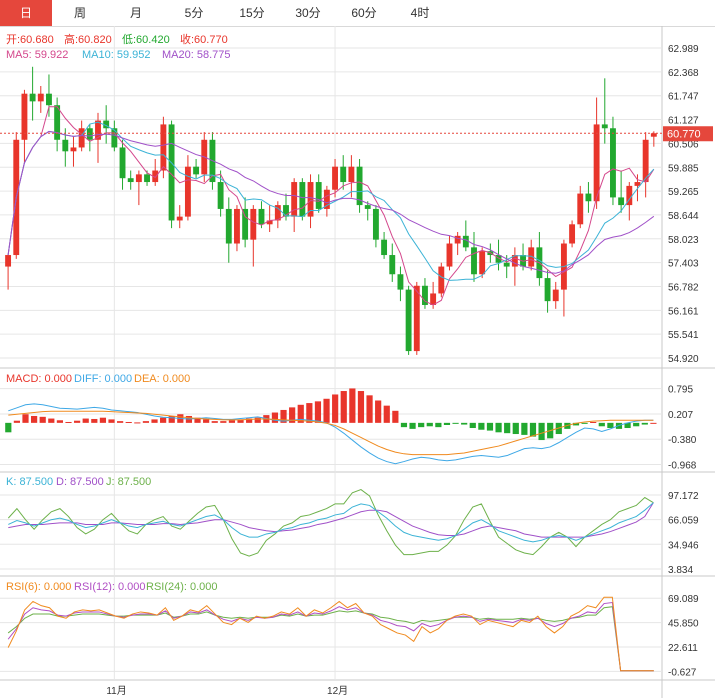  What do you see at coordinates (79, 13) in the screenshot?
I see `tab-week: 周` at bounding box center [79, 13].